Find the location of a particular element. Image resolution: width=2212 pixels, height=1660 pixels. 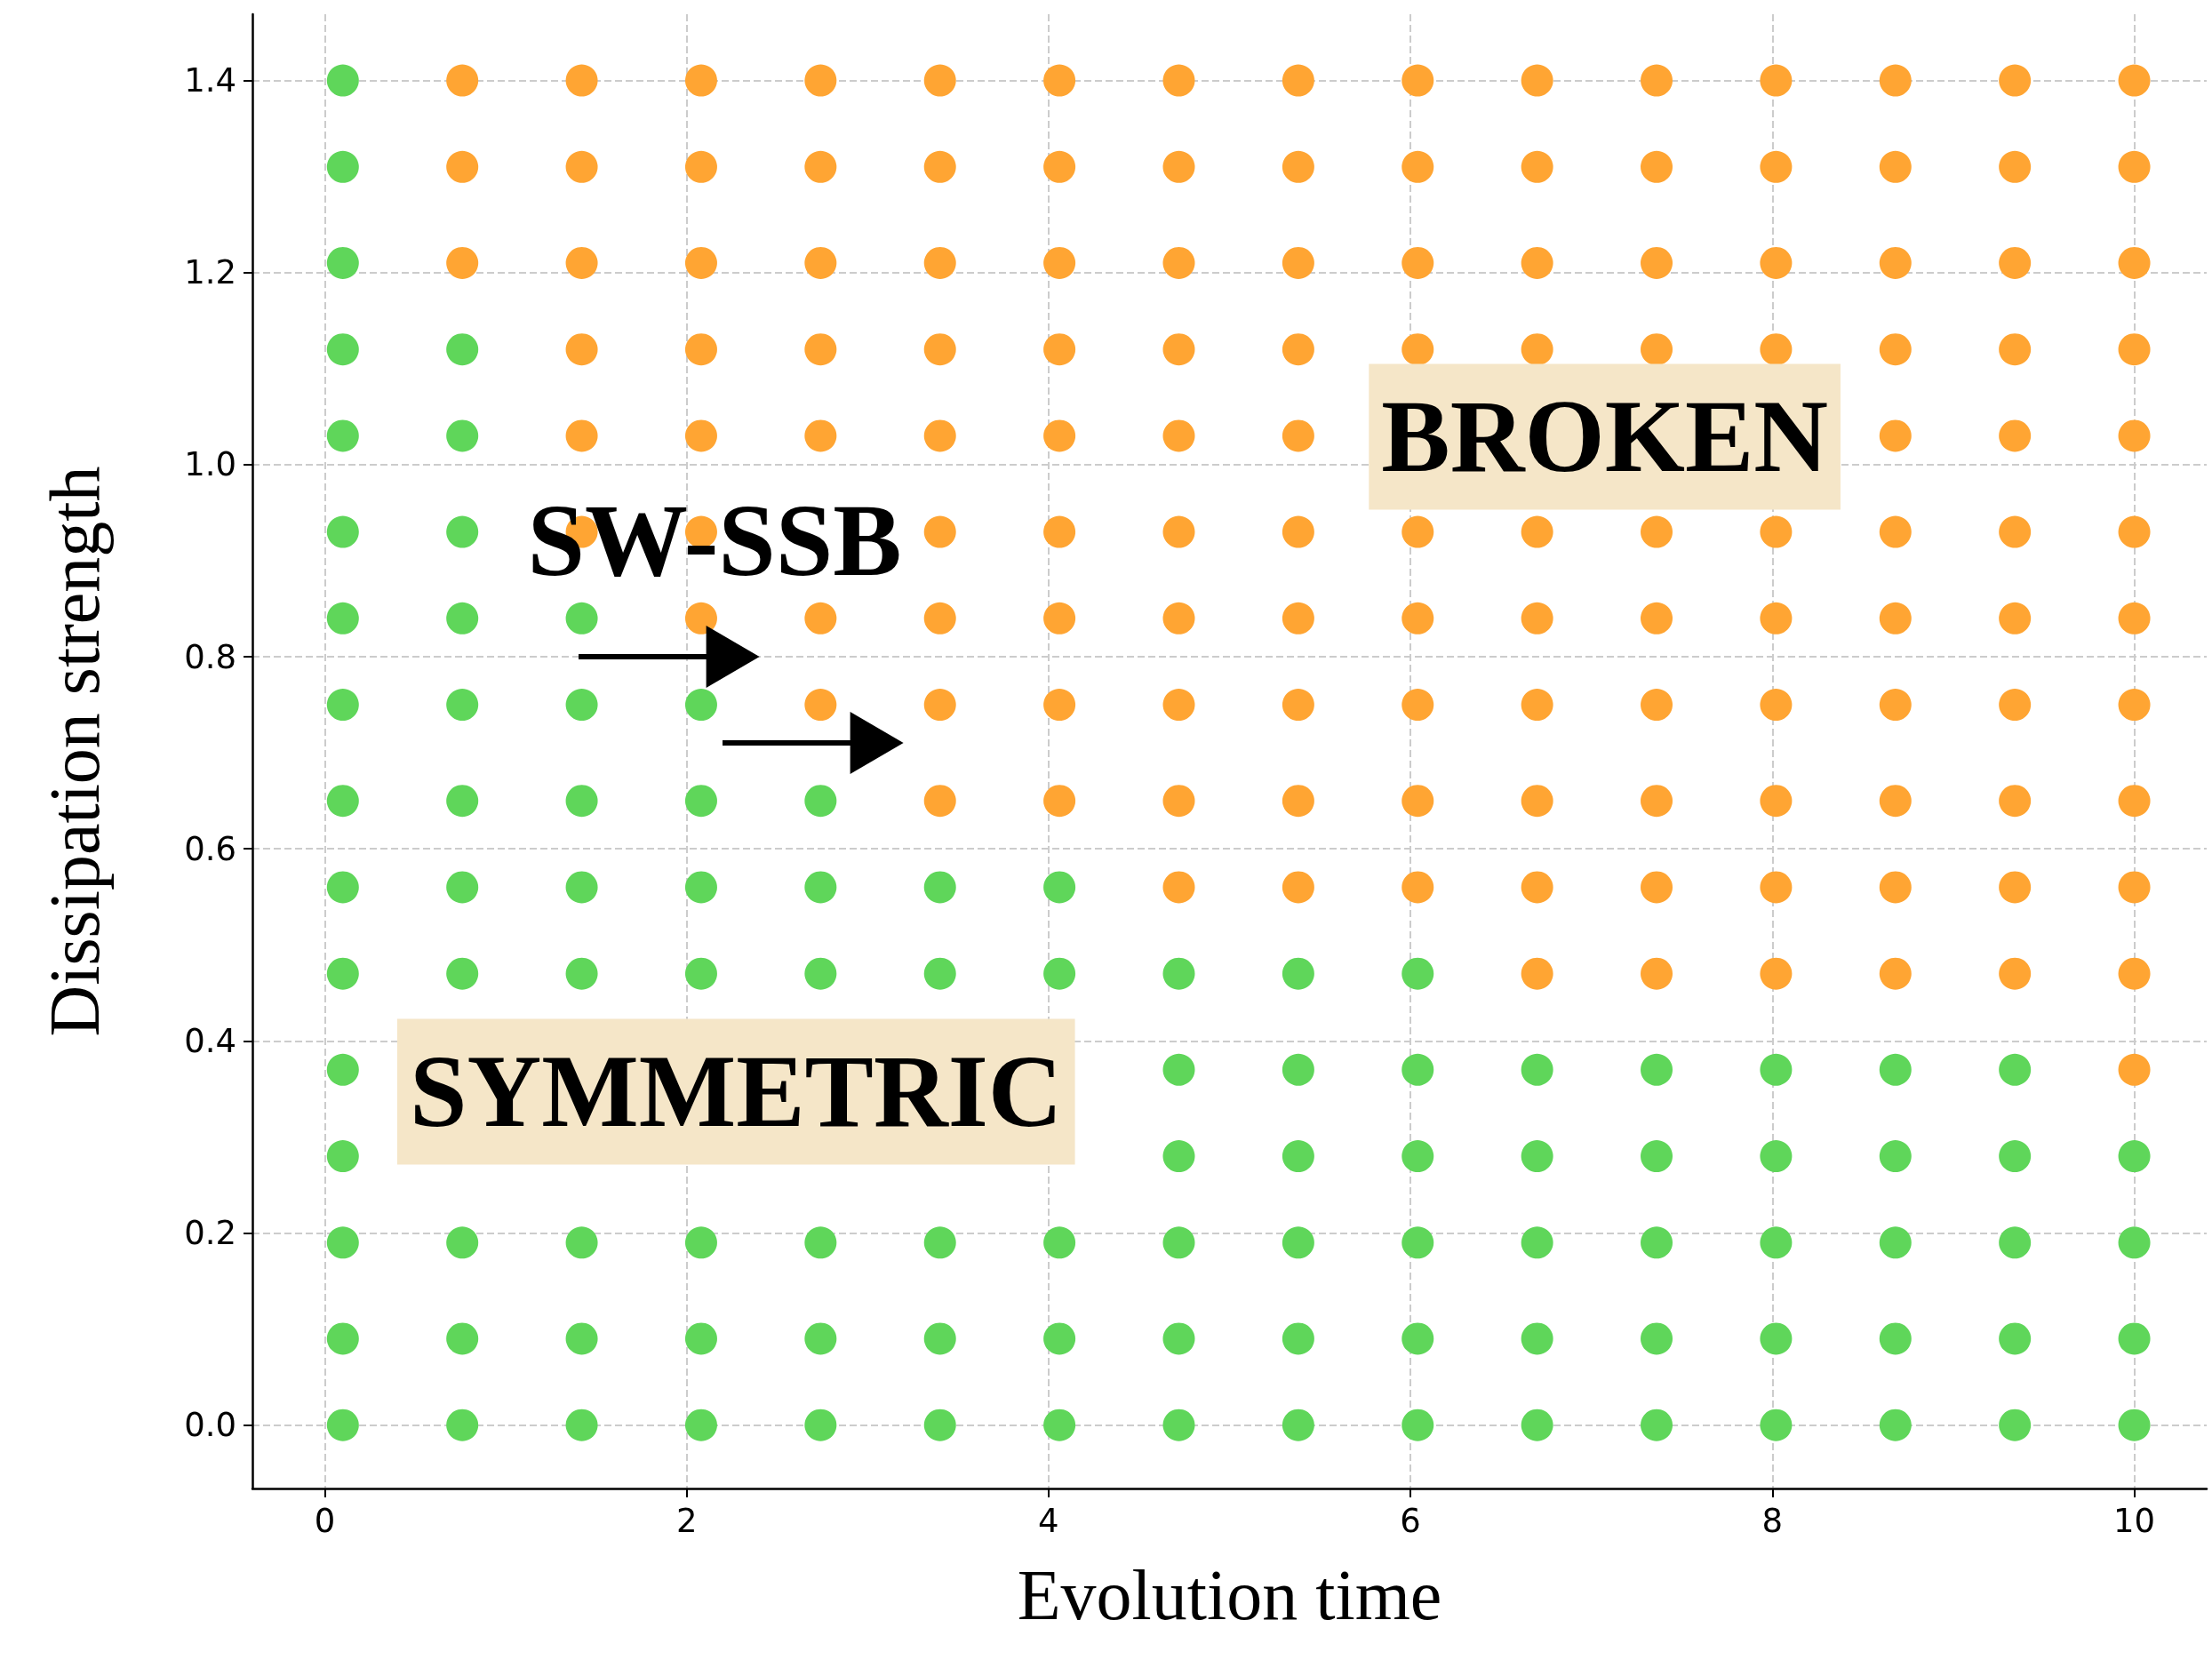

x-tick-label: 8 is located at coordinates (1772, 1521).